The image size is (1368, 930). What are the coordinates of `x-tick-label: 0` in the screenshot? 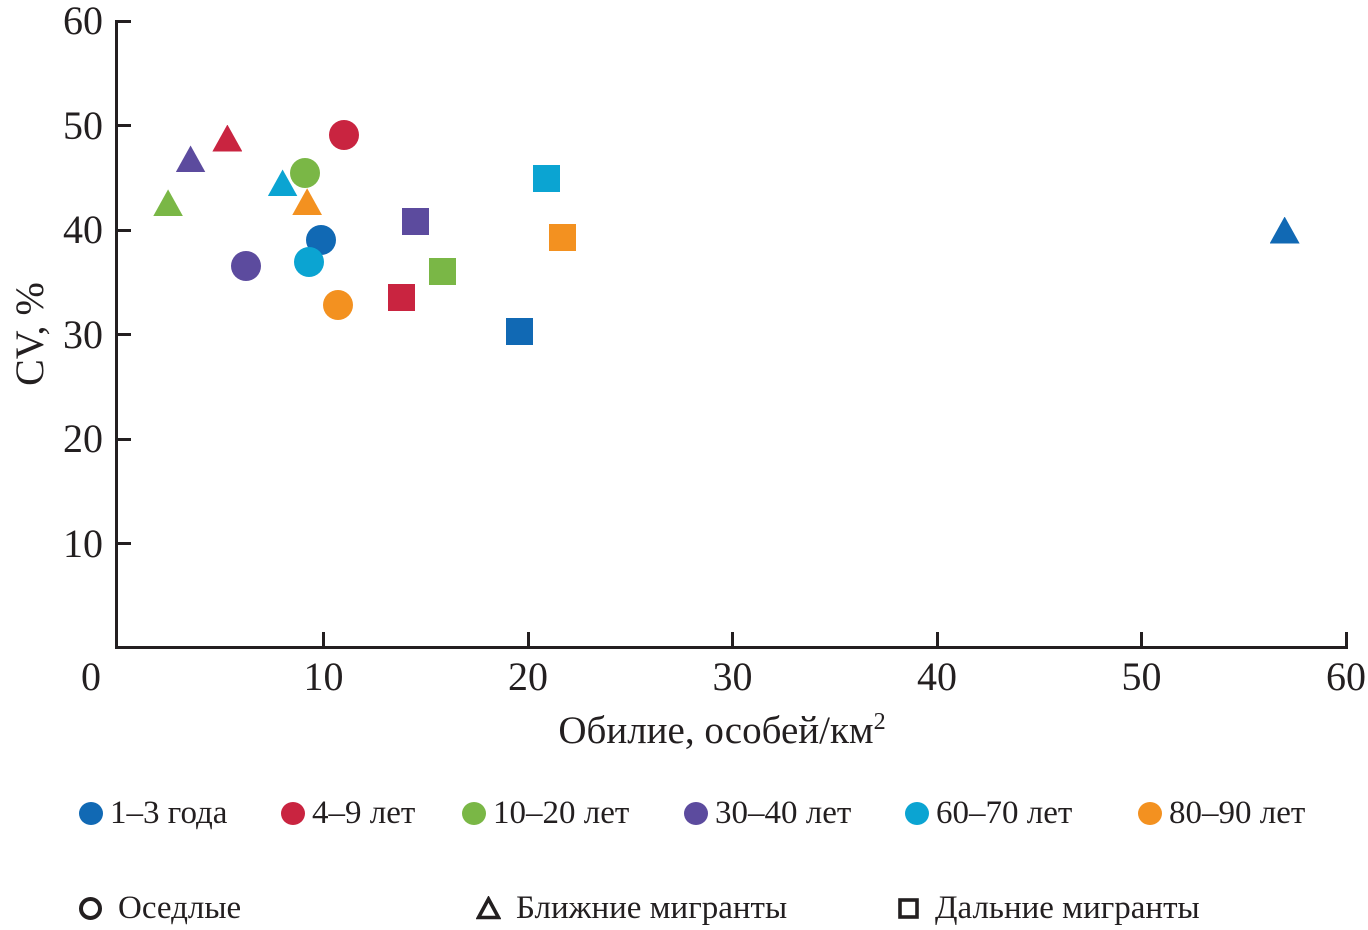 It's located at (91, 676).